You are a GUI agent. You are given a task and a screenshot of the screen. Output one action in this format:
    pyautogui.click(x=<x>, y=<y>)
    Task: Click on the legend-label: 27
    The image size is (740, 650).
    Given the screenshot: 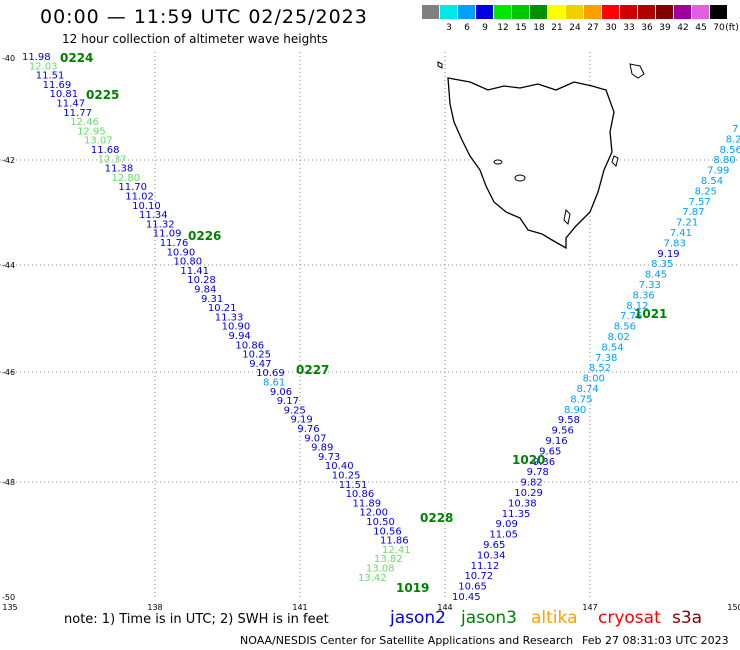 What is the action you would take?
    pyautogui.click(x=593, y=28)
    